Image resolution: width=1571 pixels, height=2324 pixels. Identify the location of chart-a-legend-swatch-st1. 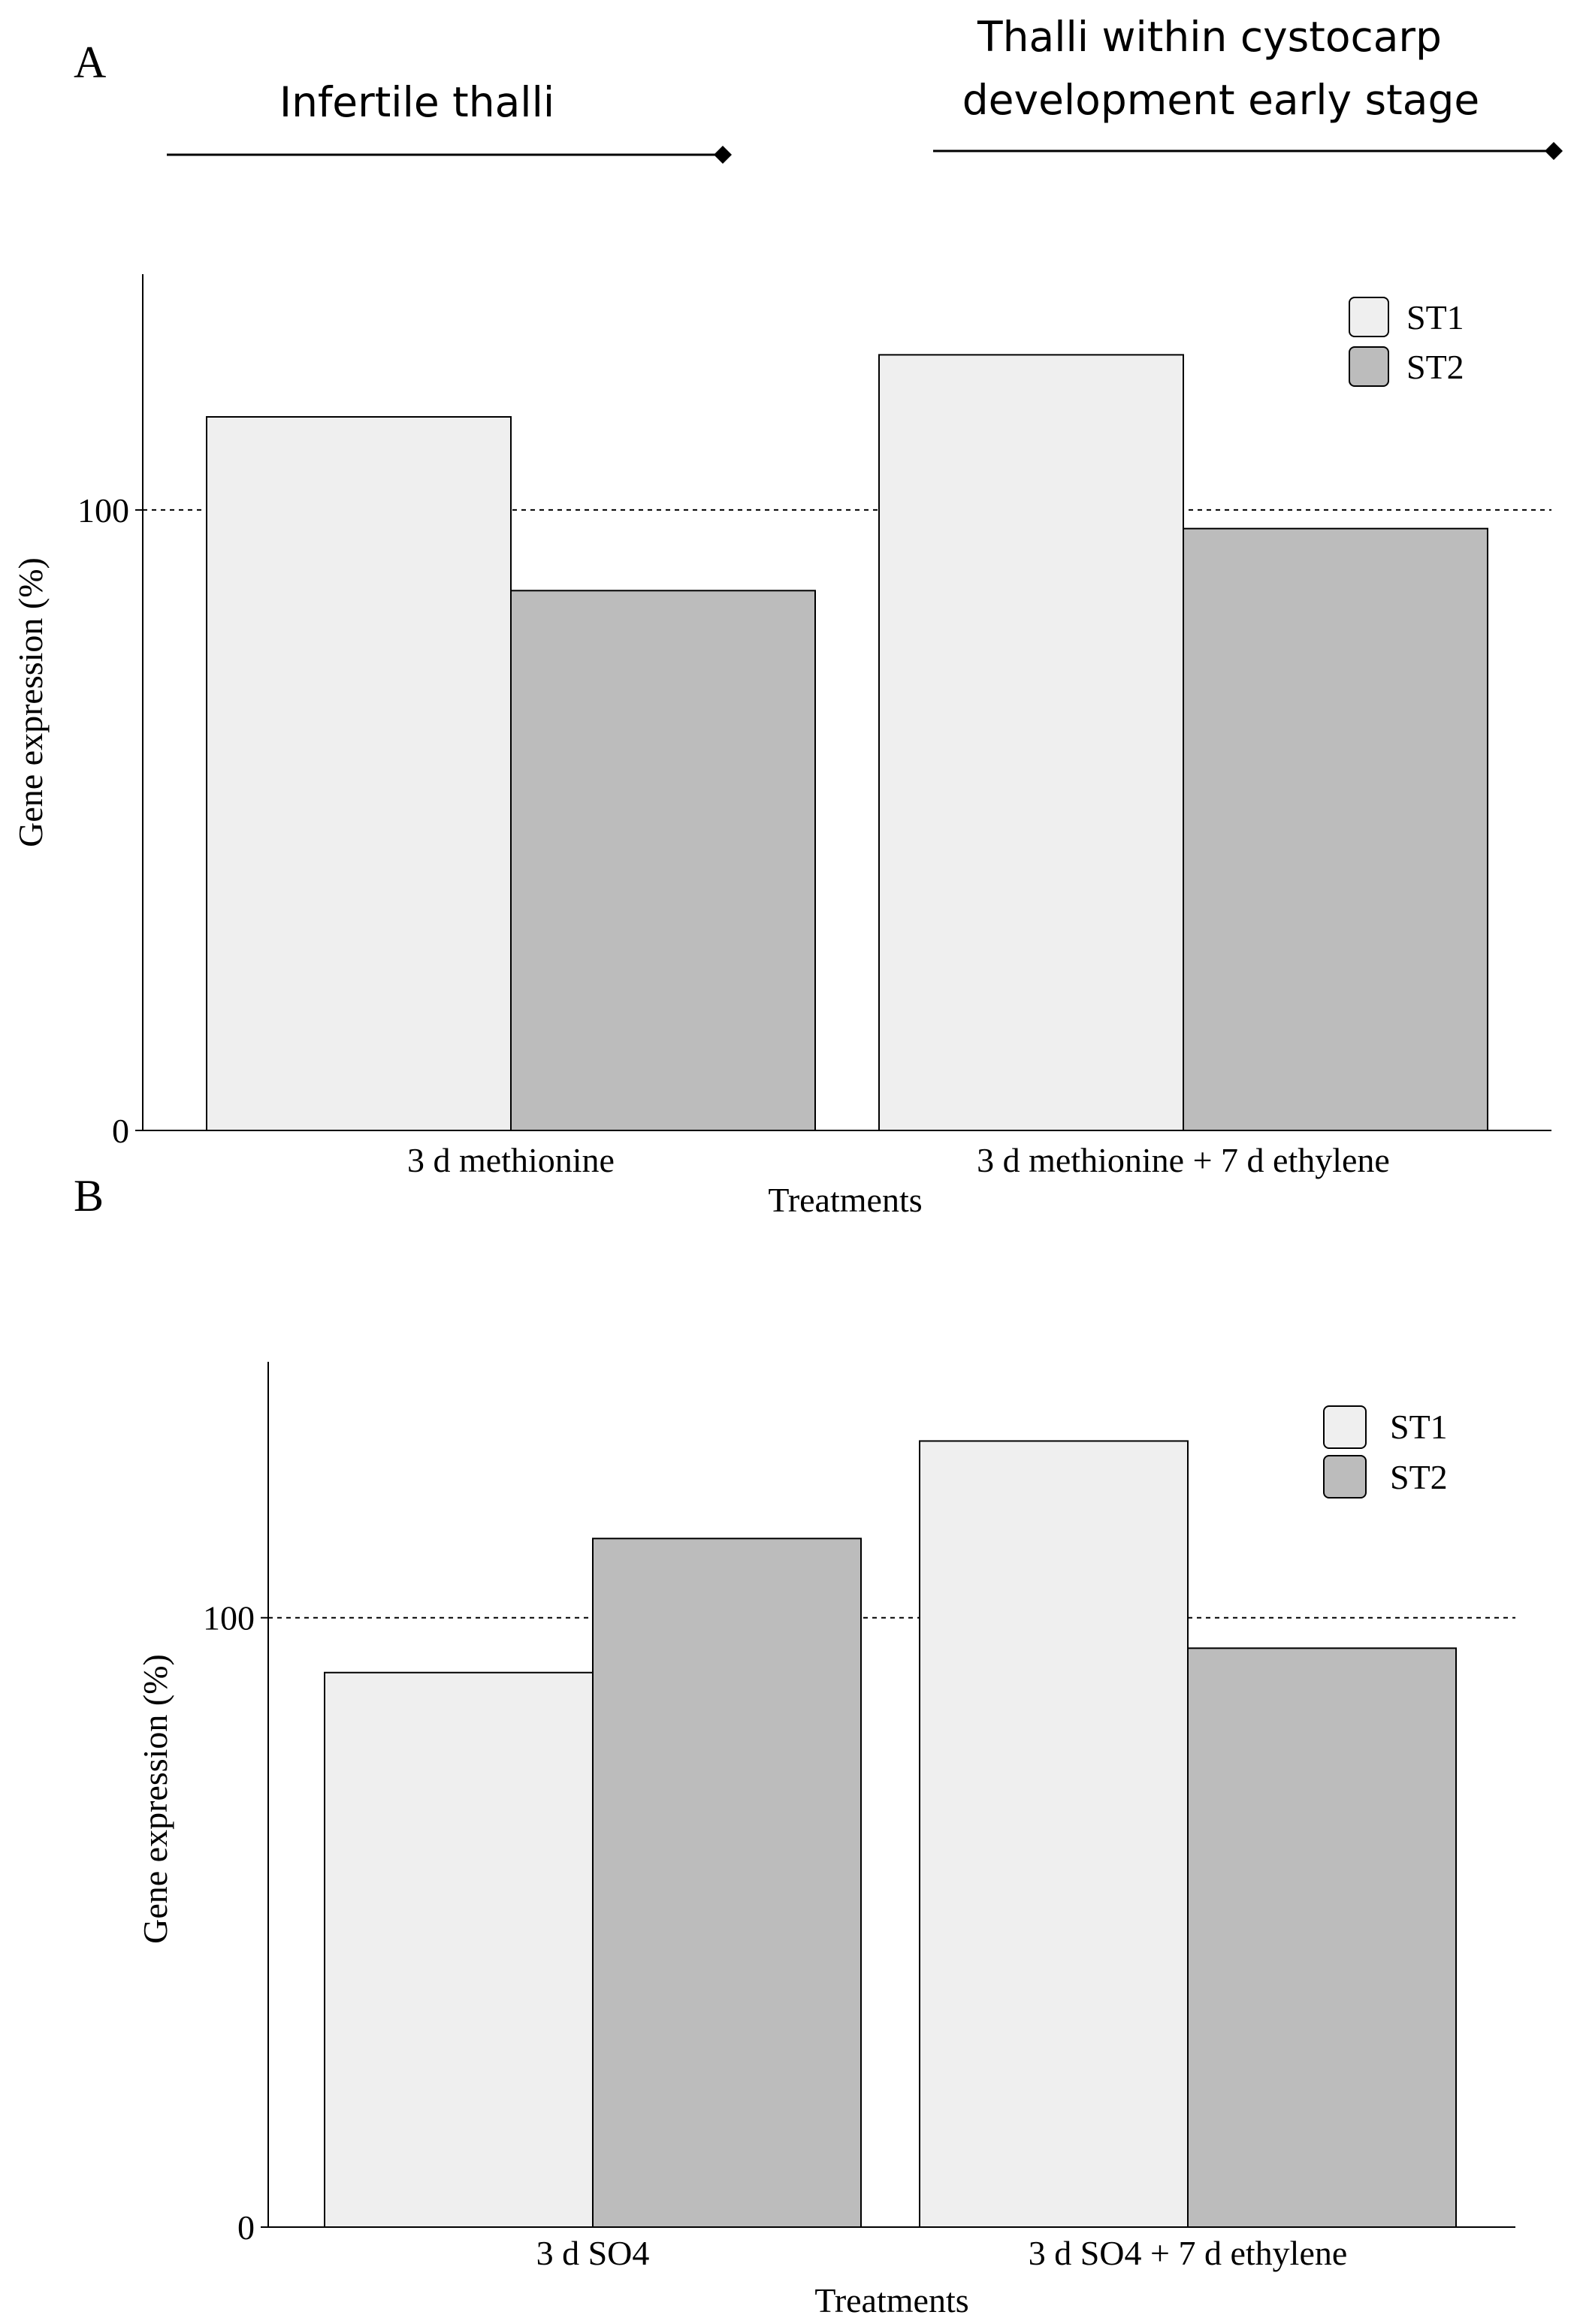
(1369, 317).